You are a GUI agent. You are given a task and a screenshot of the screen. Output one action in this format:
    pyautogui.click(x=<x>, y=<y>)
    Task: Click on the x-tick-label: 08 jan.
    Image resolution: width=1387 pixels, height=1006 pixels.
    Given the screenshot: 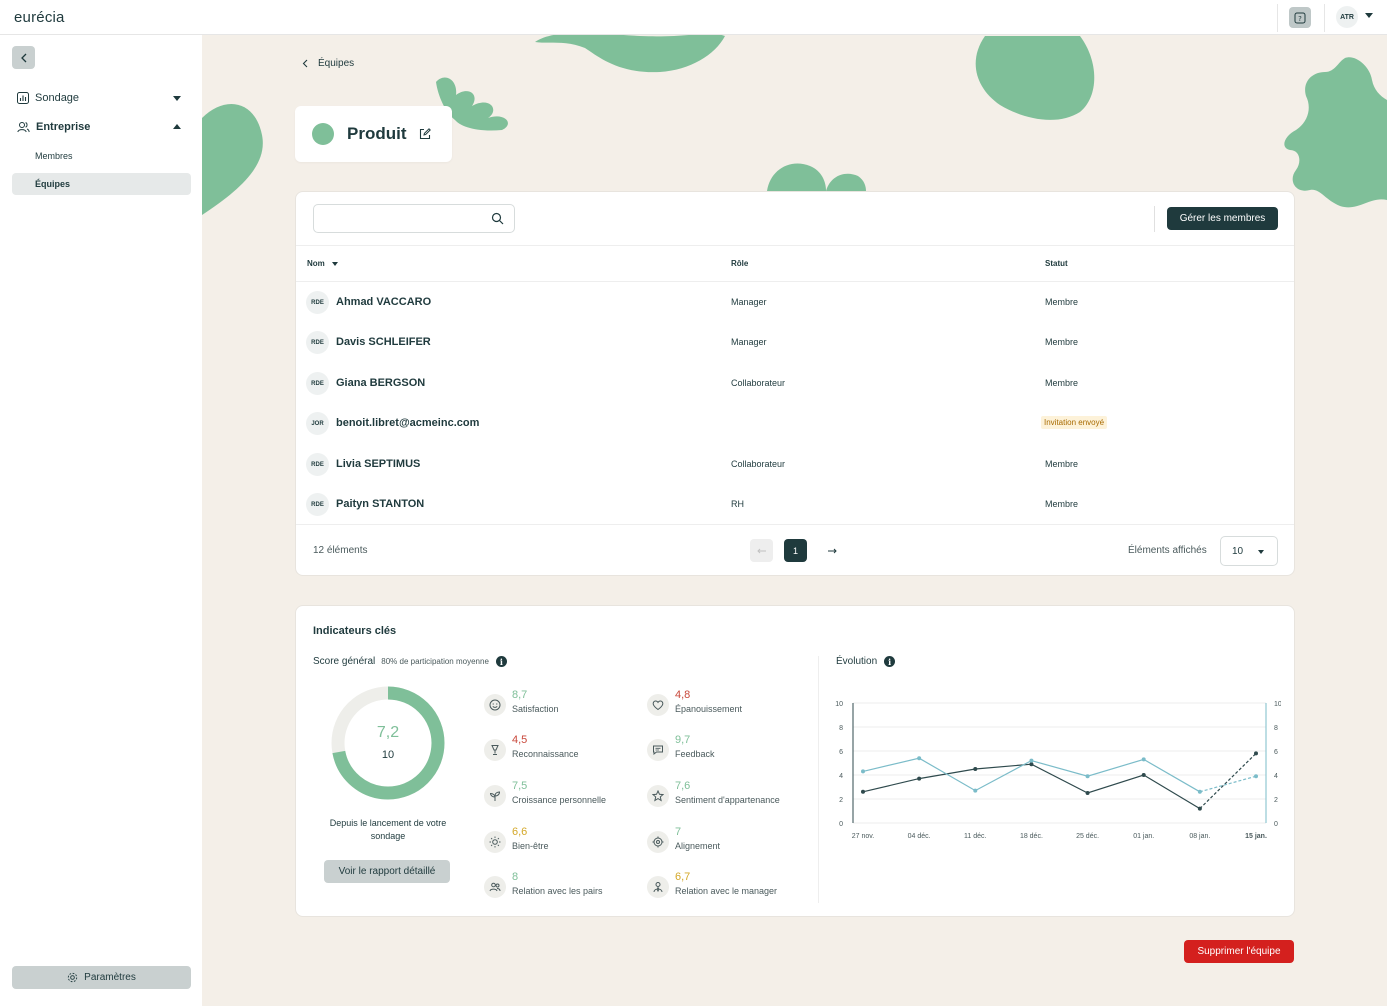 What is the action you would take?
    pyautogui.click(x=1199, y=836)
    